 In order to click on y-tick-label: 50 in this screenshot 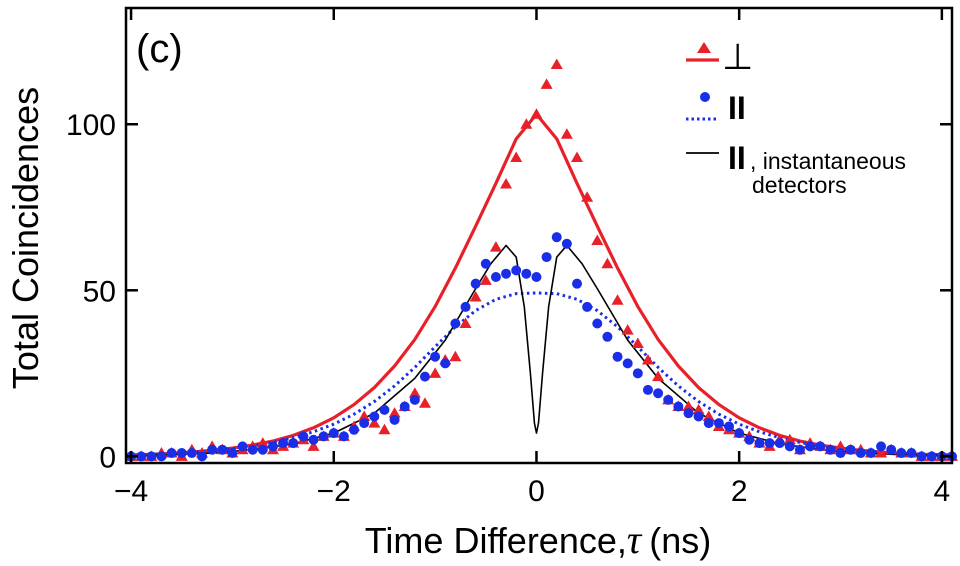, I will do `click(99, 291)`.